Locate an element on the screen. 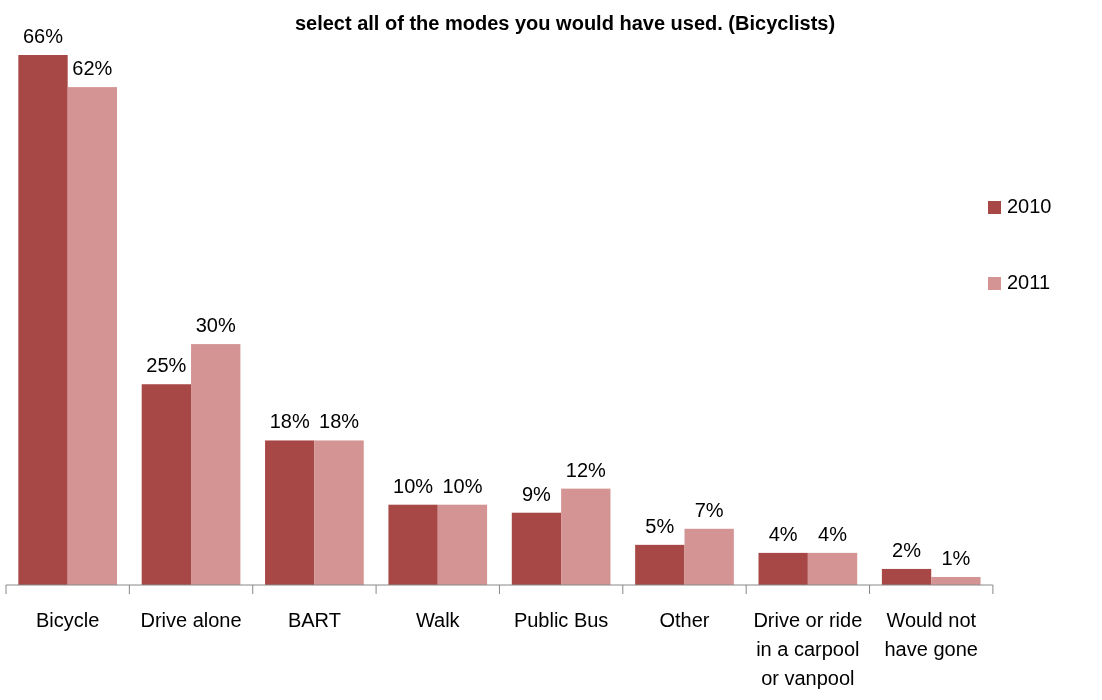  x-tick-label: BART is located at coordinates (314, 620).